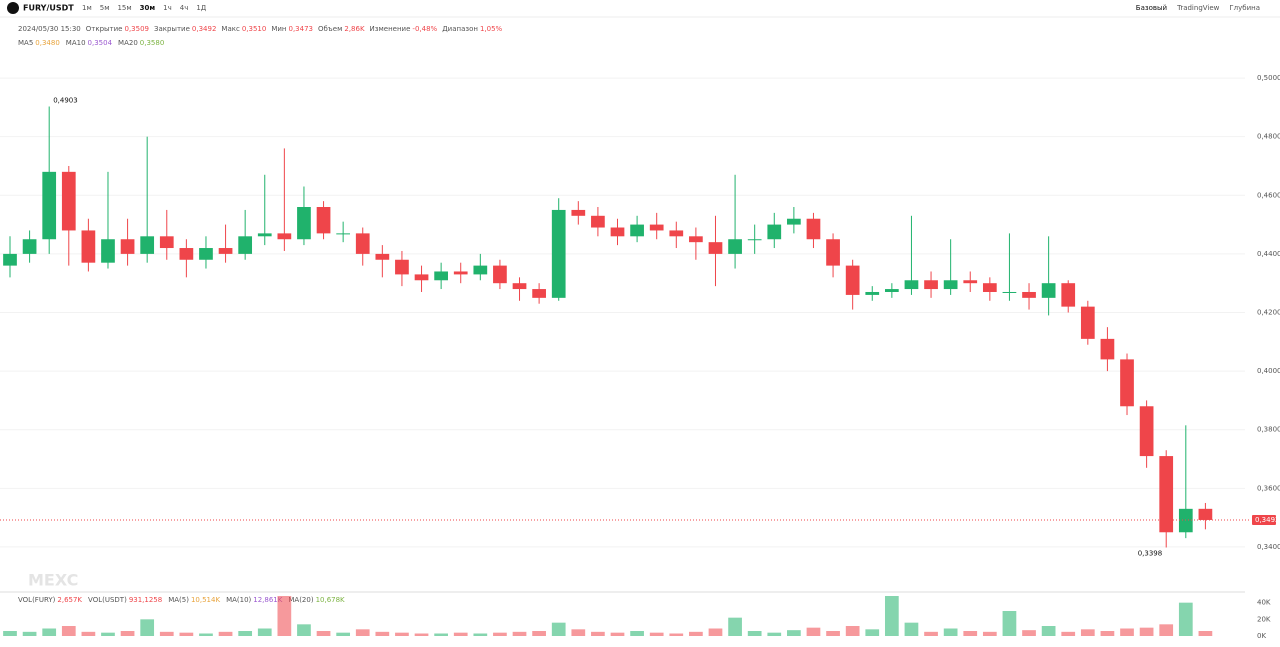 This screenshot has width=1280, height=647. I want to click on view-tab: TradingView, so click(1198, 8).